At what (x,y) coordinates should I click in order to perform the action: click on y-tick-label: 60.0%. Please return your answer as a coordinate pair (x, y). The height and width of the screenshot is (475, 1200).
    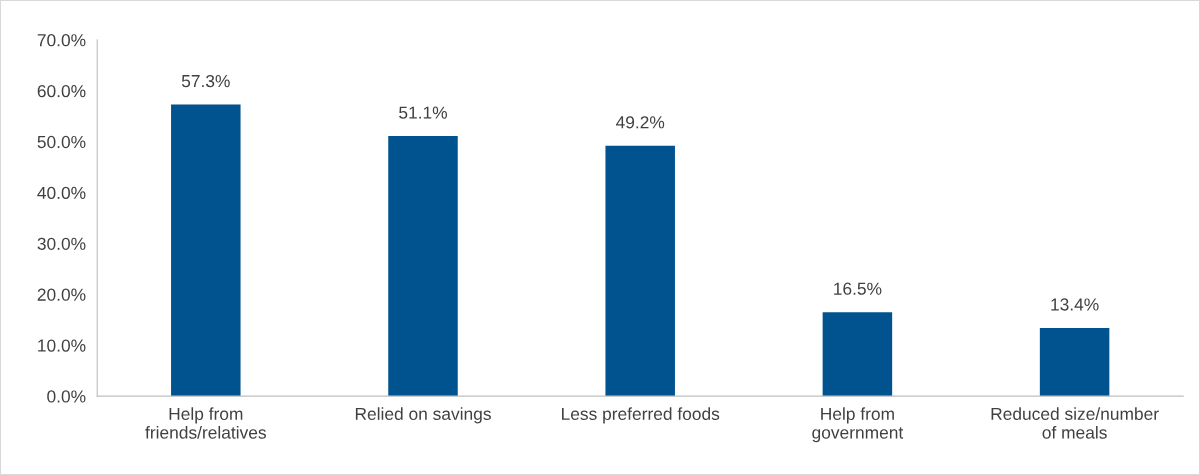
    Looking at the image, I should click on (61, 91).